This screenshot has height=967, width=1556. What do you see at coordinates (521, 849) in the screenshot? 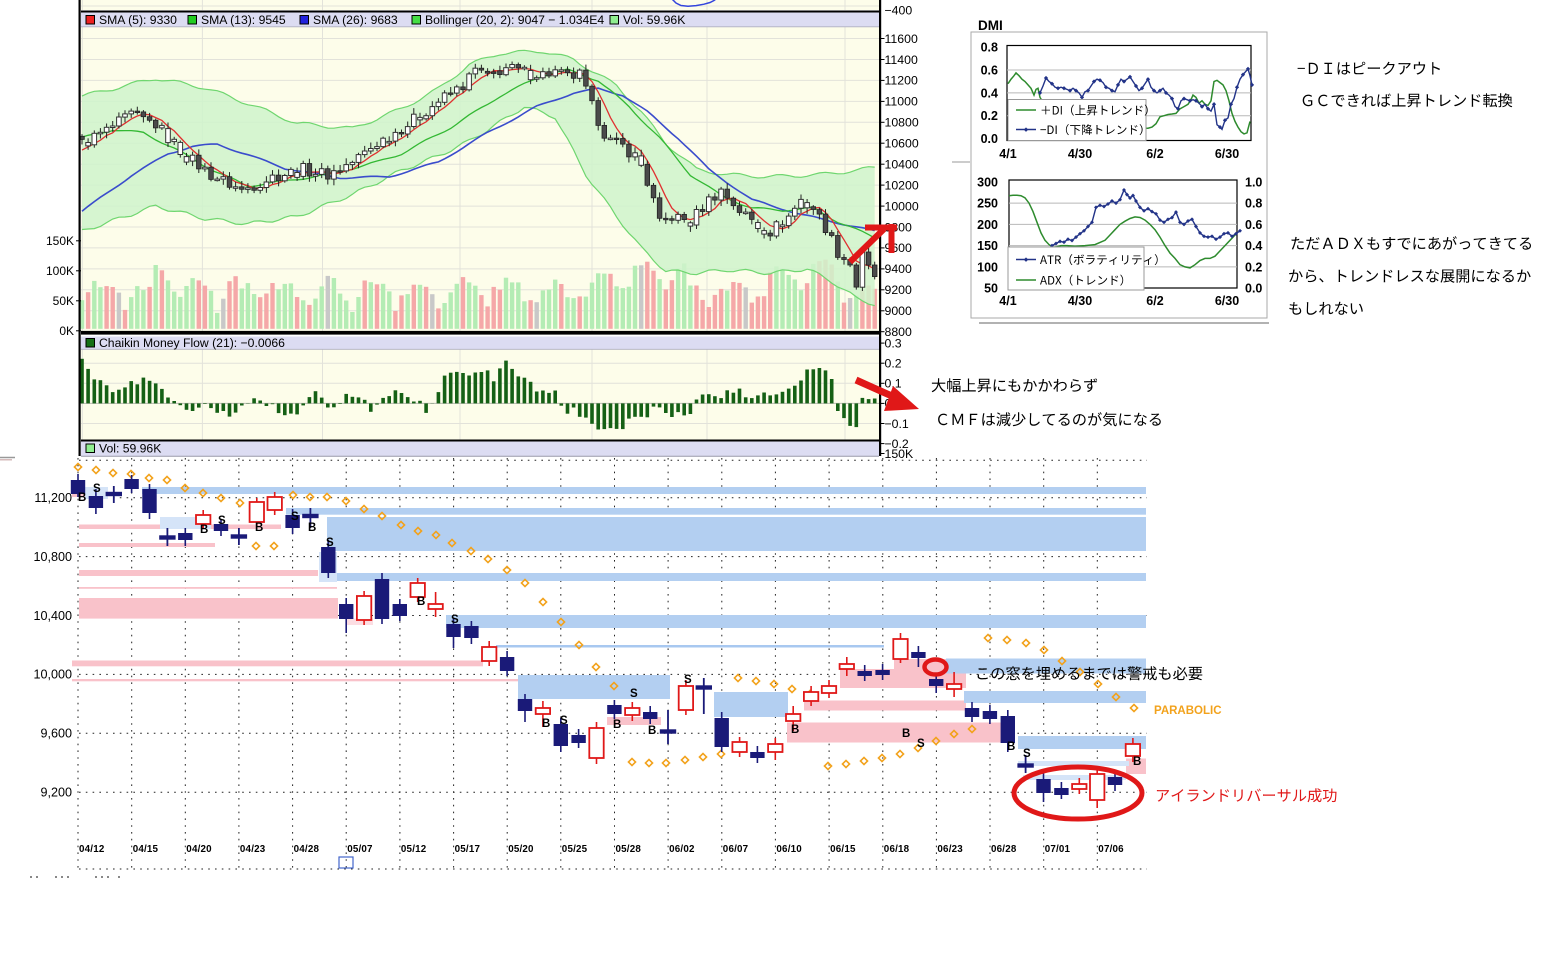
I see `svg-text: 05/20` at bounding box center [521, 849].